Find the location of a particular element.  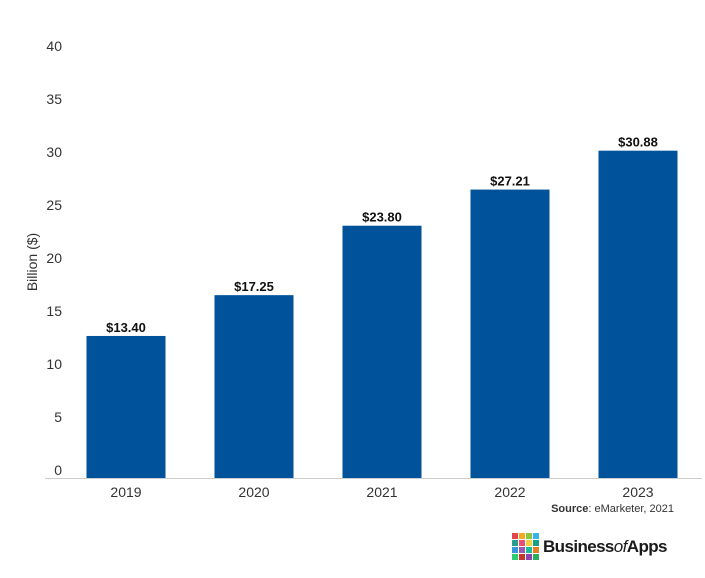

y-tick-label: 5 is located at coordinates (58, 417).